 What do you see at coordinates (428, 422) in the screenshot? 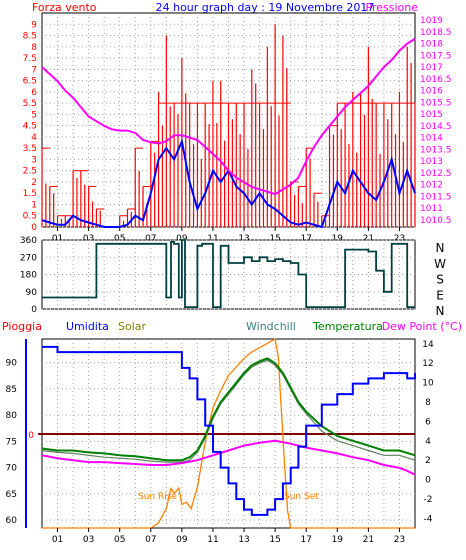
I see `temperature-tick-label: 6` at bounding box center [428, 422].